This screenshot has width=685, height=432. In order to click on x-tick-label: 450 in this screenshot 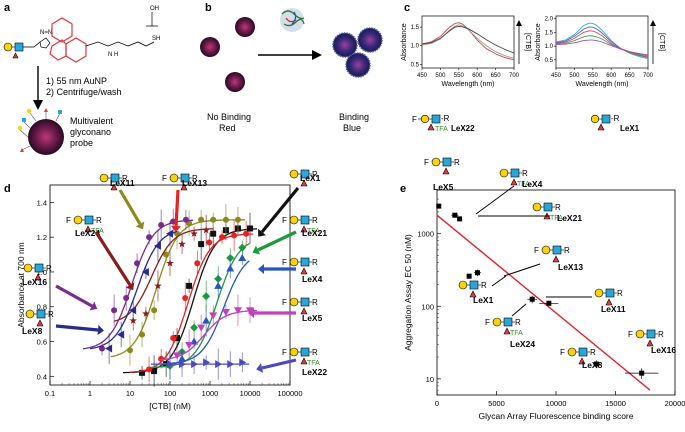, I will do `click(556, 76)`.